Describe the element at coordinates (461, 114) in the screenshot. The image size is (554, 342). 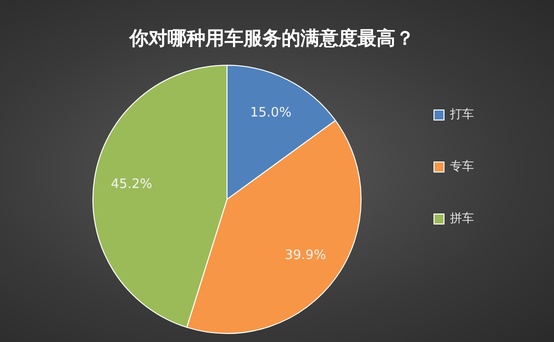
I see `legend-label: 打车` at that location.